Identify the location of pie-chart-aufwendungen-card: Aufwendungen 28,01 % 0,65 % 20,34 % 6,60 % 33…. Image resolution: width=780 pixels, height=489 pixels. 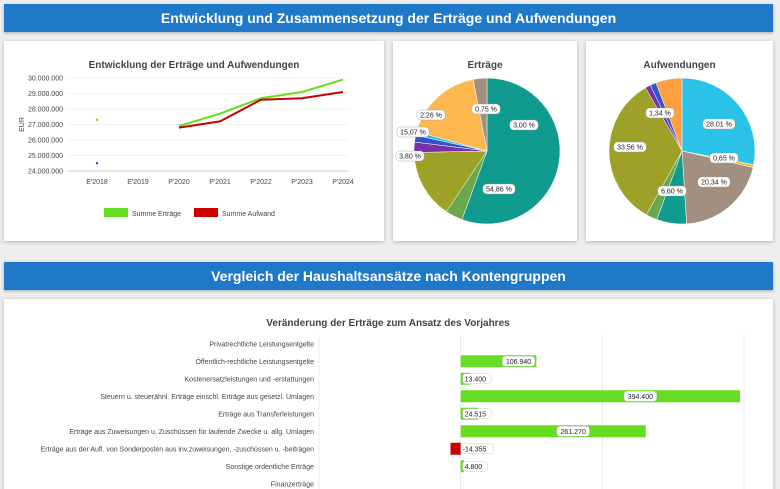
(679, 141).